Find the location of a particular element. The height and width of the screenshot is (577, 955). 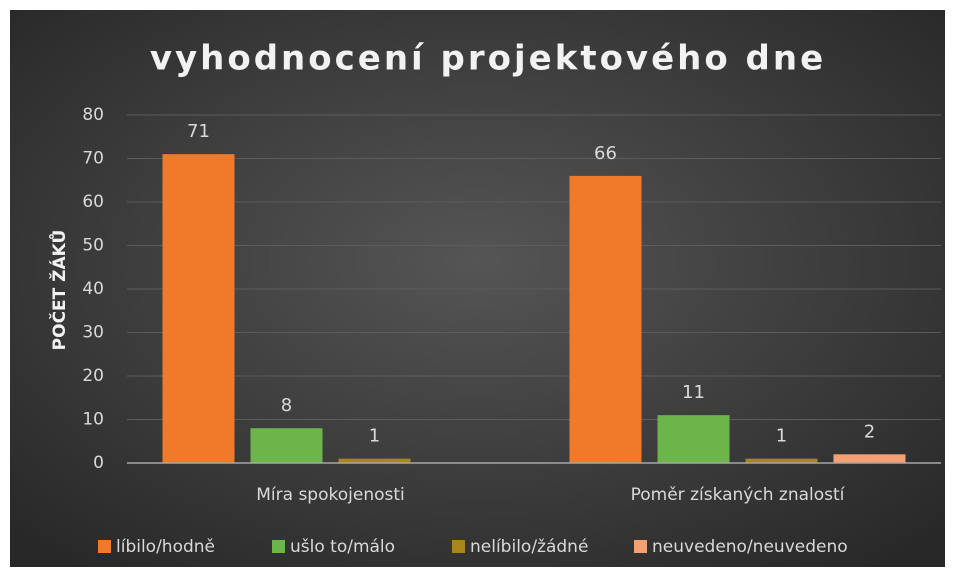

chart-title: vyhodnocení projektového dne is located at coordinates (488, 59).